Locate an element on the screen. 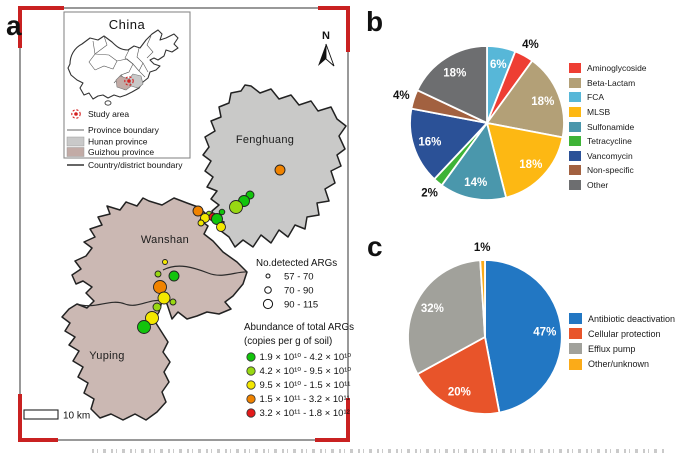 The width and height of the screenshot is (700, 454). pie-chart-resistance-mechanisms: 47% 20% 32% 1% is located at coordinates (485, 328).